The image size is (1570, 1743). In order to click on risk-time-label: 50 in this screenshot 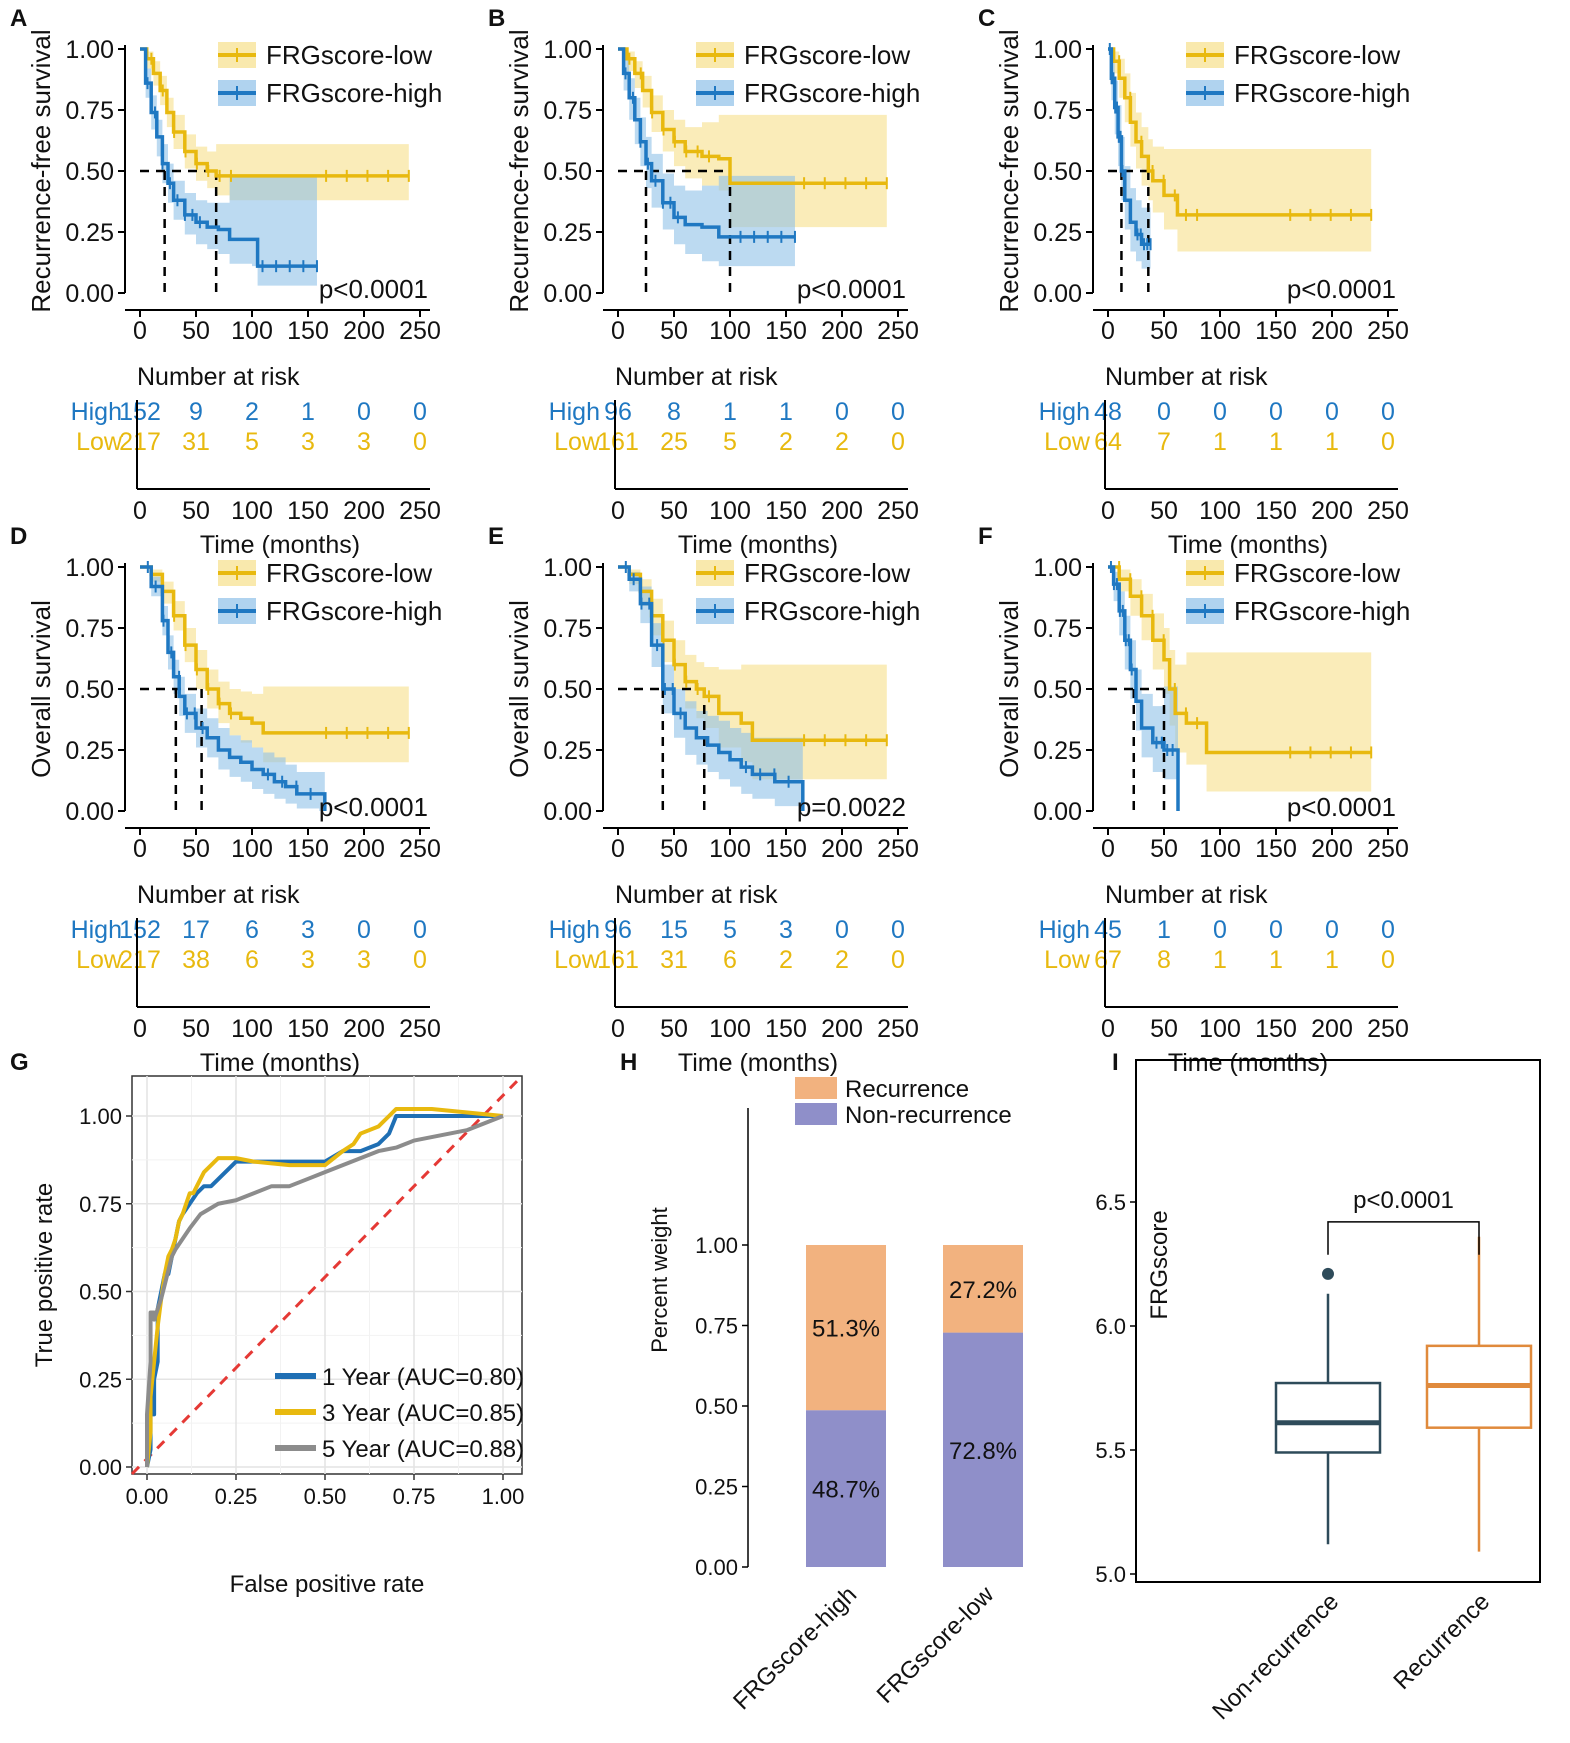, I will do `click(1164, 511)`.